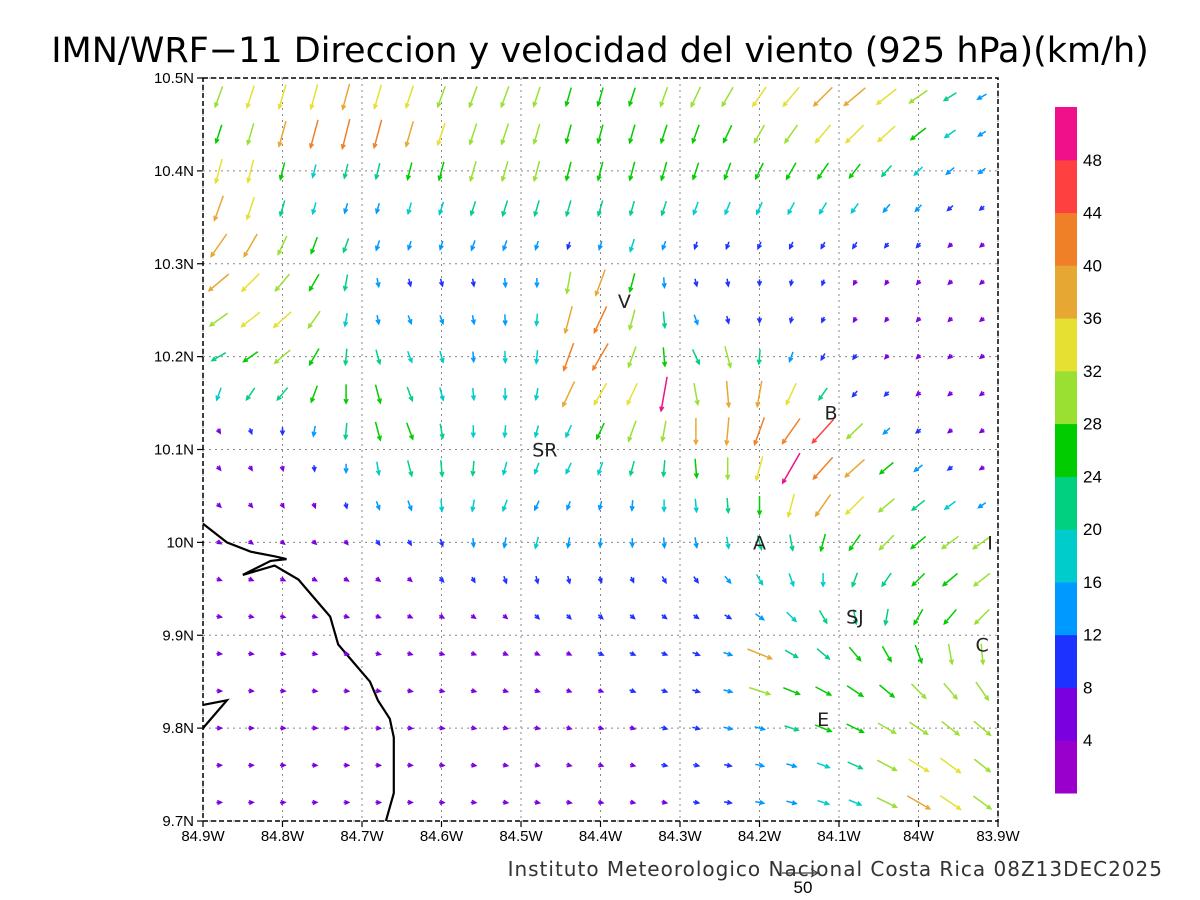 This screenshot has width=1200, height=900. I want to click on city-label: A, so click(759, 543).